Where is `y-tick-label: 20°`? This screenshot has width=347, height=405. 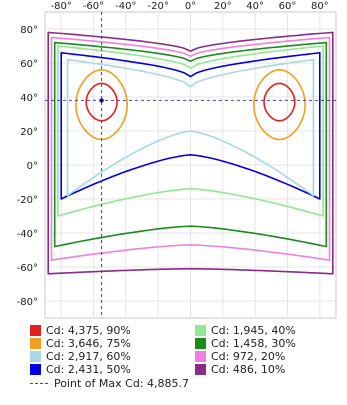
y-tick-label: 20° is located at coordinates (29, 132).